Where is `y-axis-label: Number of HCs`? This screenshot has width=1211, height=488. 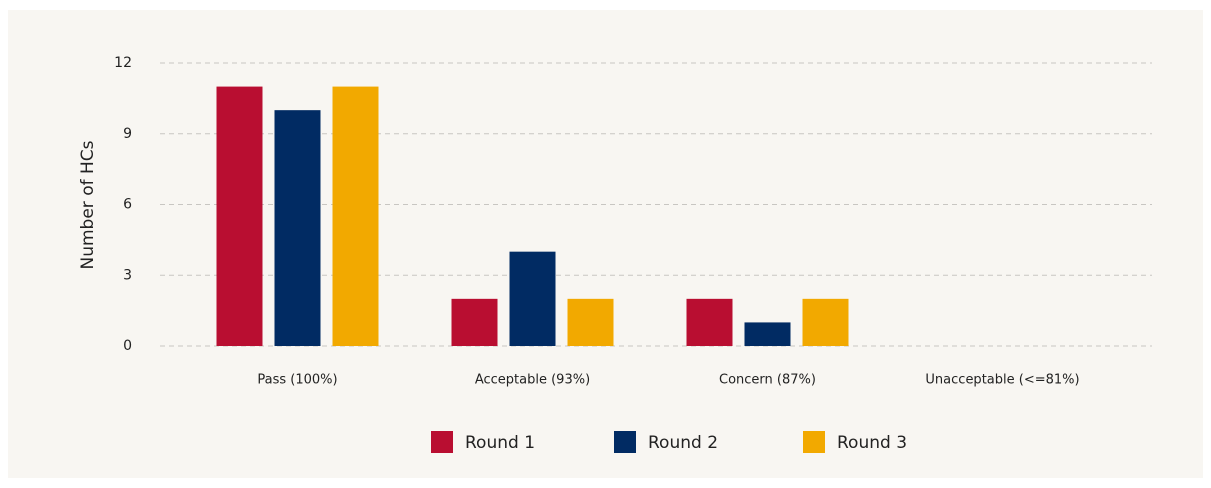
y-axis-label: Number of HCs is located at coordinates (88, 204).